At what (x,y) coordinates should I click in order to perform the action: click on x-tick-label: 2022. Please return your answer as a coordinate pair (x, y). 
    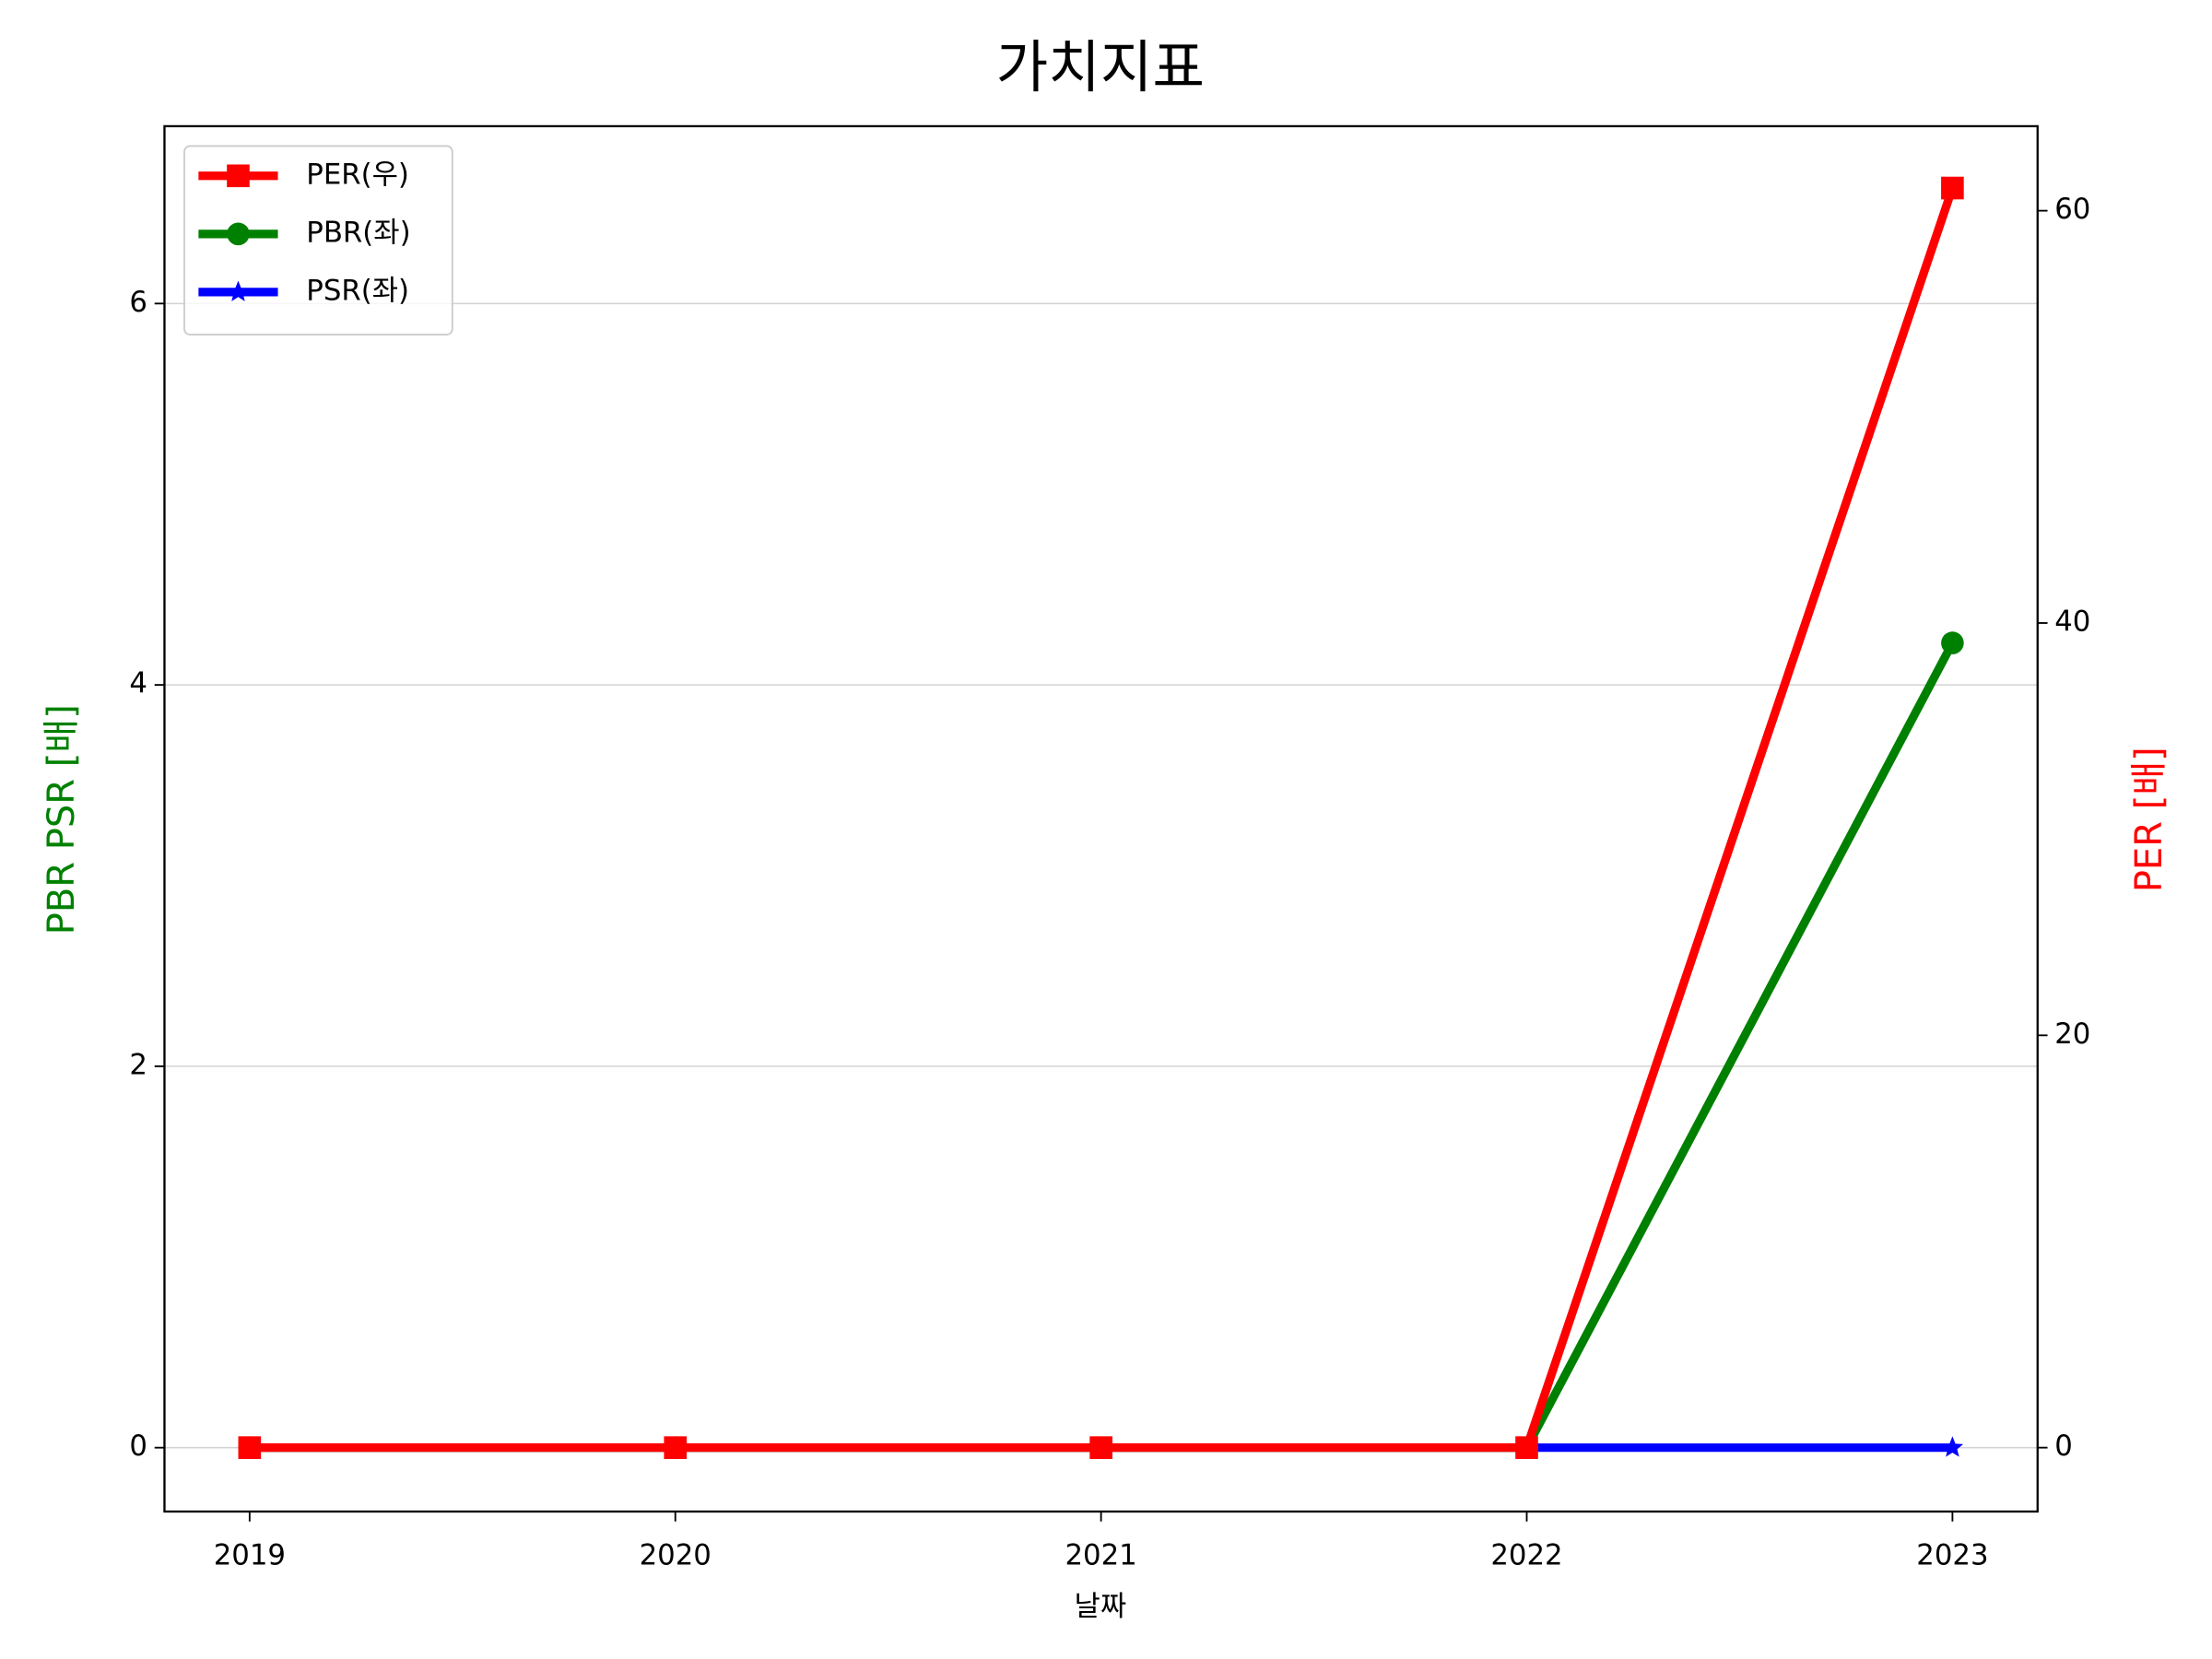
    Looking at the image, I should click on (1526, 1555).